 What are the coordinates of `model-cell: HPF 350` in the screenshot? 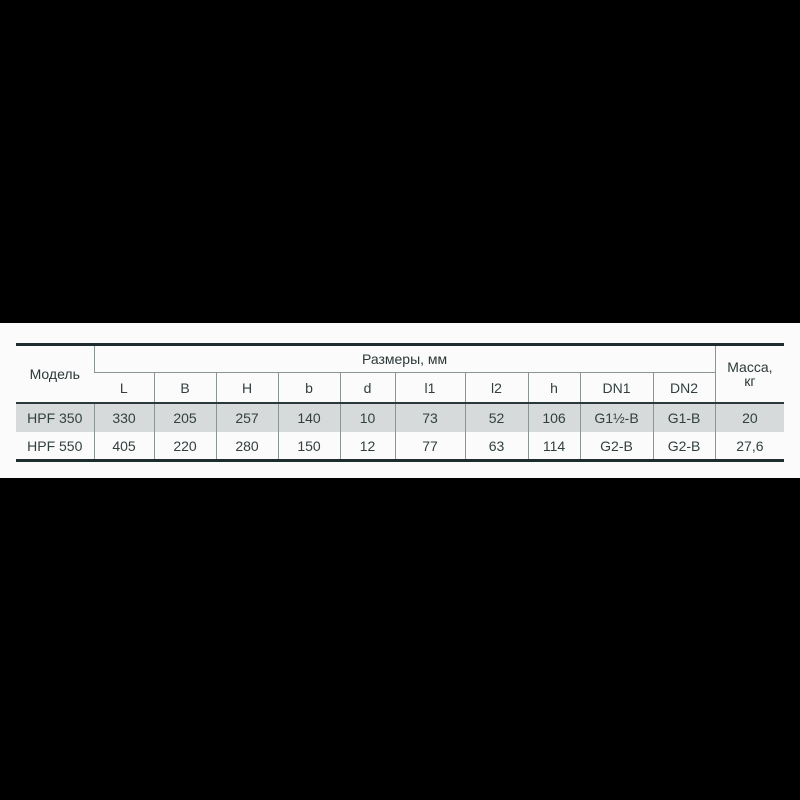 It's located at (55, 417).